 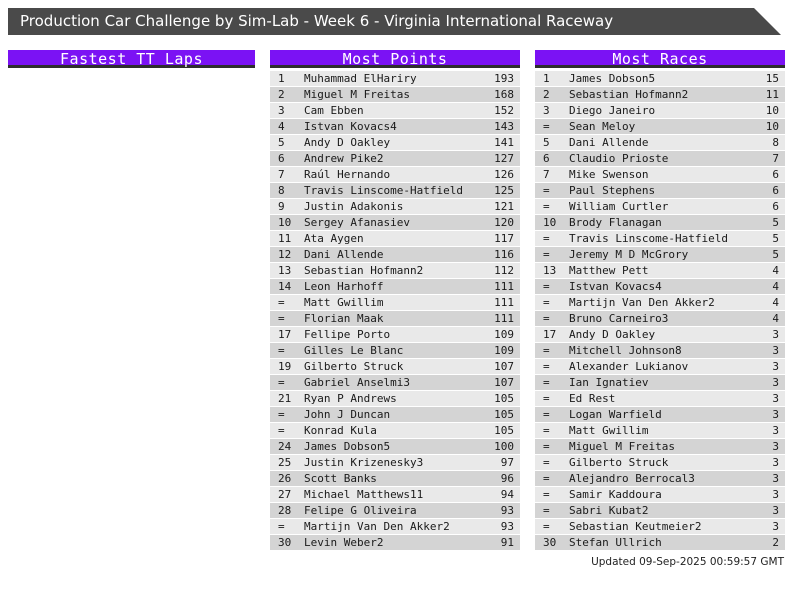 I want to click on name-cell: Sebastian Hofmann2, so click(x=629, y=94).